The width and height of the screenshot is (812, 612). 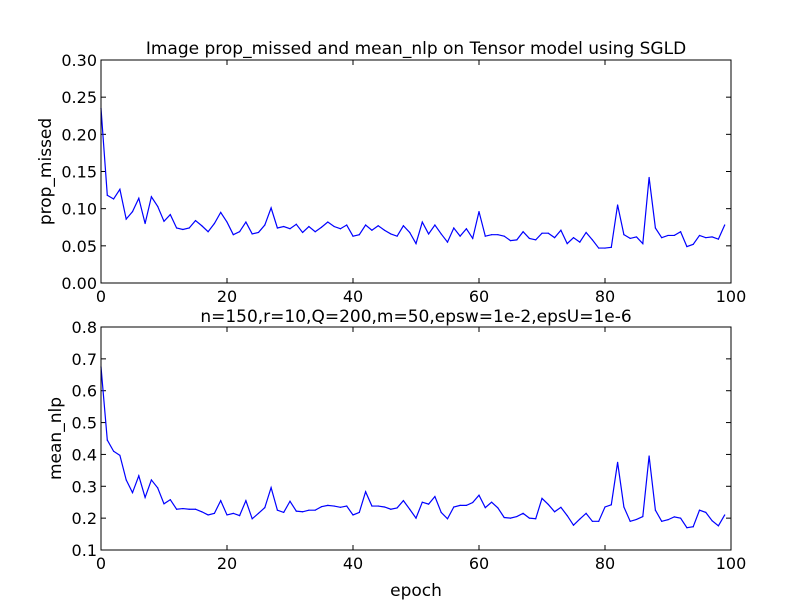 I want to click on prop-missed-y-tick-label: 0.00, so click(x=79, y=283).